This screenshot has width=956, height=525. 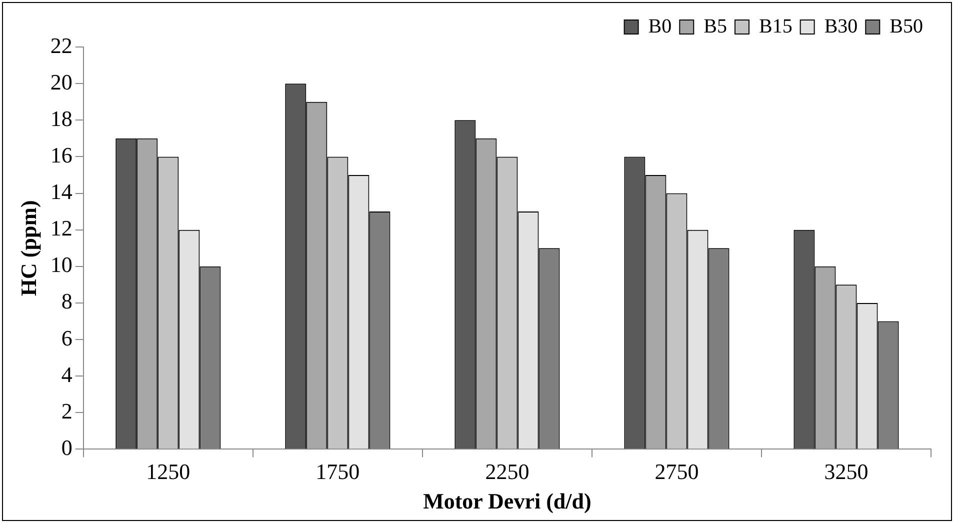 I want to click on x-tick-label: 2750, so click(x=676, y=471).